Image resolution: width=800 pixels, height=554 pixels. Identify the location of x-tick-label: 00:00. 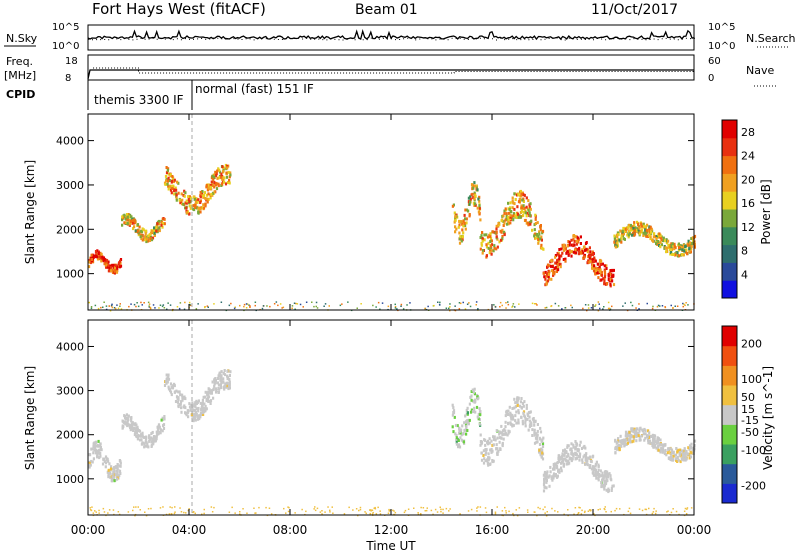
(88, 530).